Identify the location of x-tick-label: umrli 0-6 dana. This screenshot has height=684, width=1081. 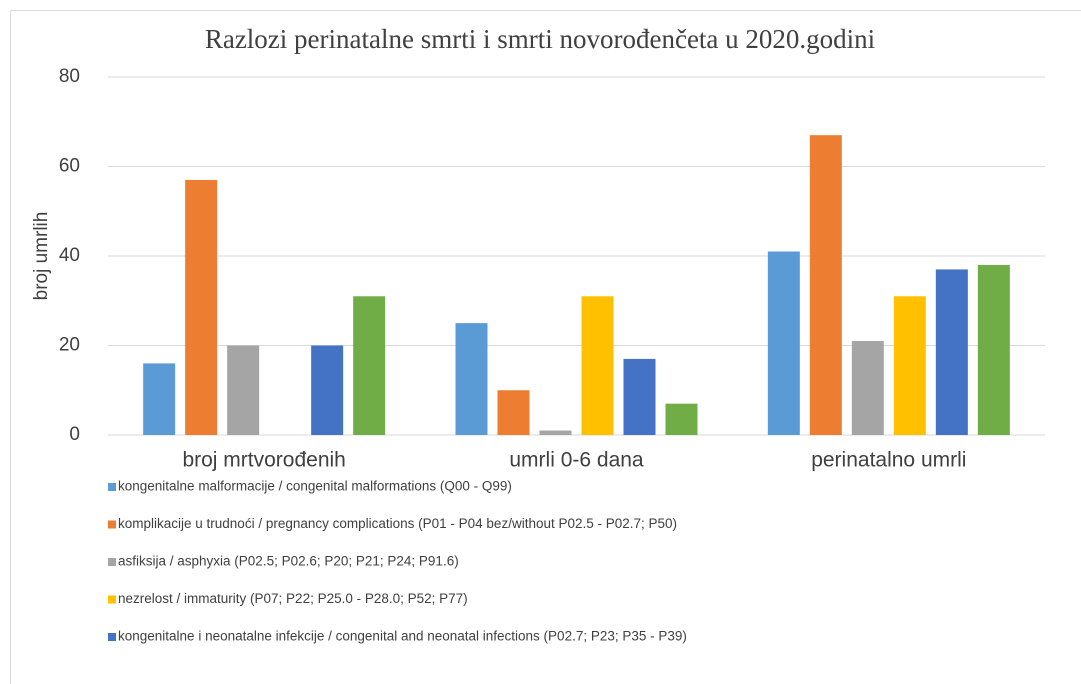
(576, 460).